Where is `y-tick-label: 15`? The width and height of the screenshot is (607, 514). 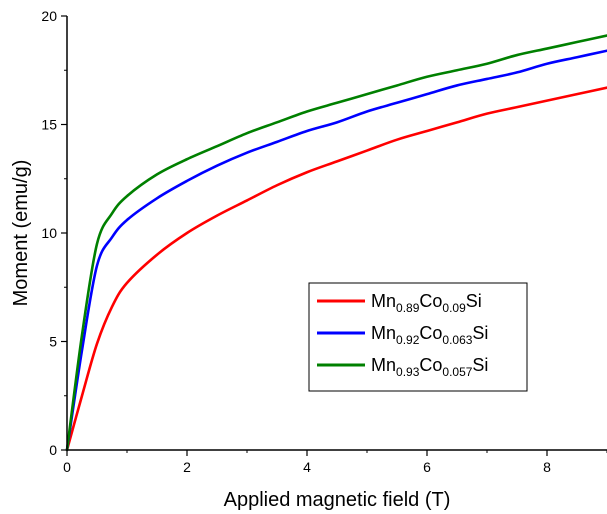
y-tick-label: 15 is located at coordinates (49, 125).